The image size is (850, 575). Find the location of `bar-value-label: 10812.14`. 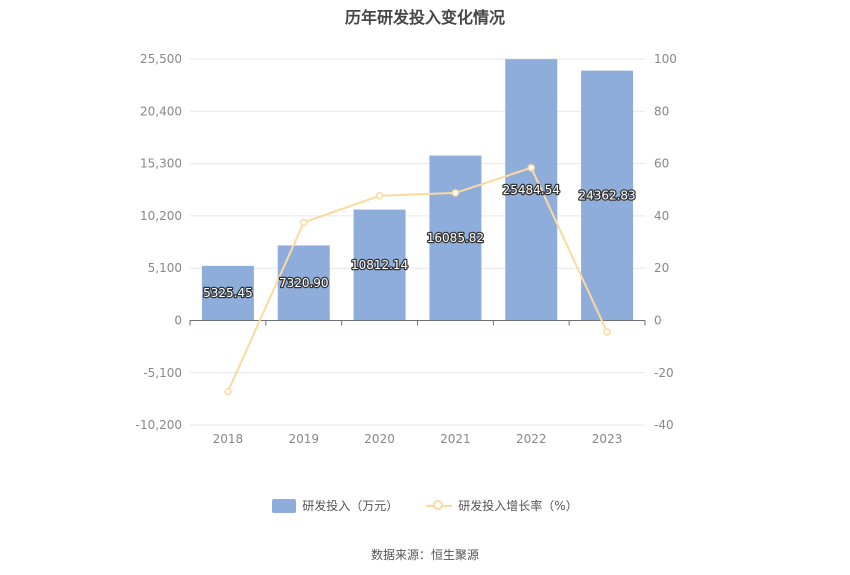

bar-value-label: 10812.14 is located at coordinates (379, 265).